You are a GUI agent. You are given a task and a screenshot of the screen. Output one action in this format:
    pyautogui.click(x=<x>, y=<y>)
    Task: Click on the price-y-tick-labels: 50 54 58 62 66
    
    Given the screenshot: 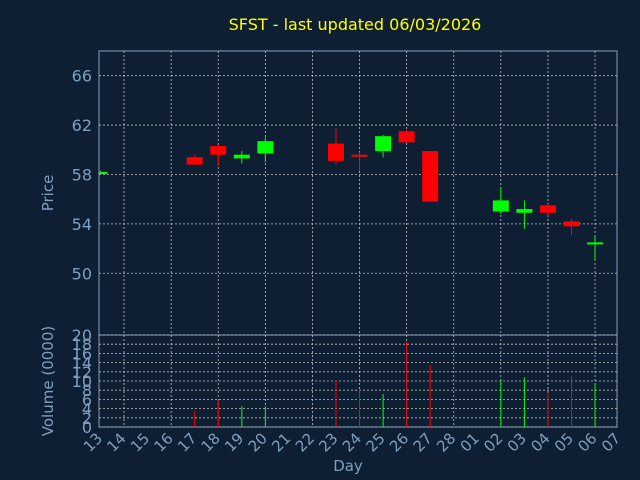 What is the action you would take?
    pyautogui.click(x=82, y=175)
    